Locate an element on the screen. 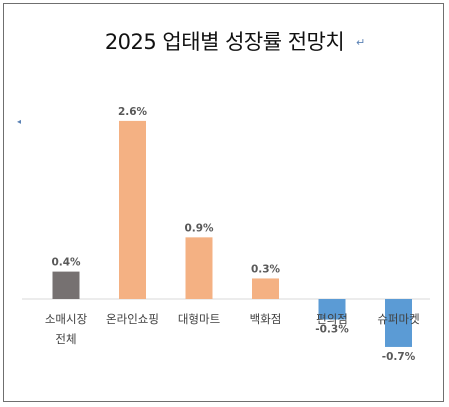  data-label-5: -0.7% is located at coordinates (399, 357).